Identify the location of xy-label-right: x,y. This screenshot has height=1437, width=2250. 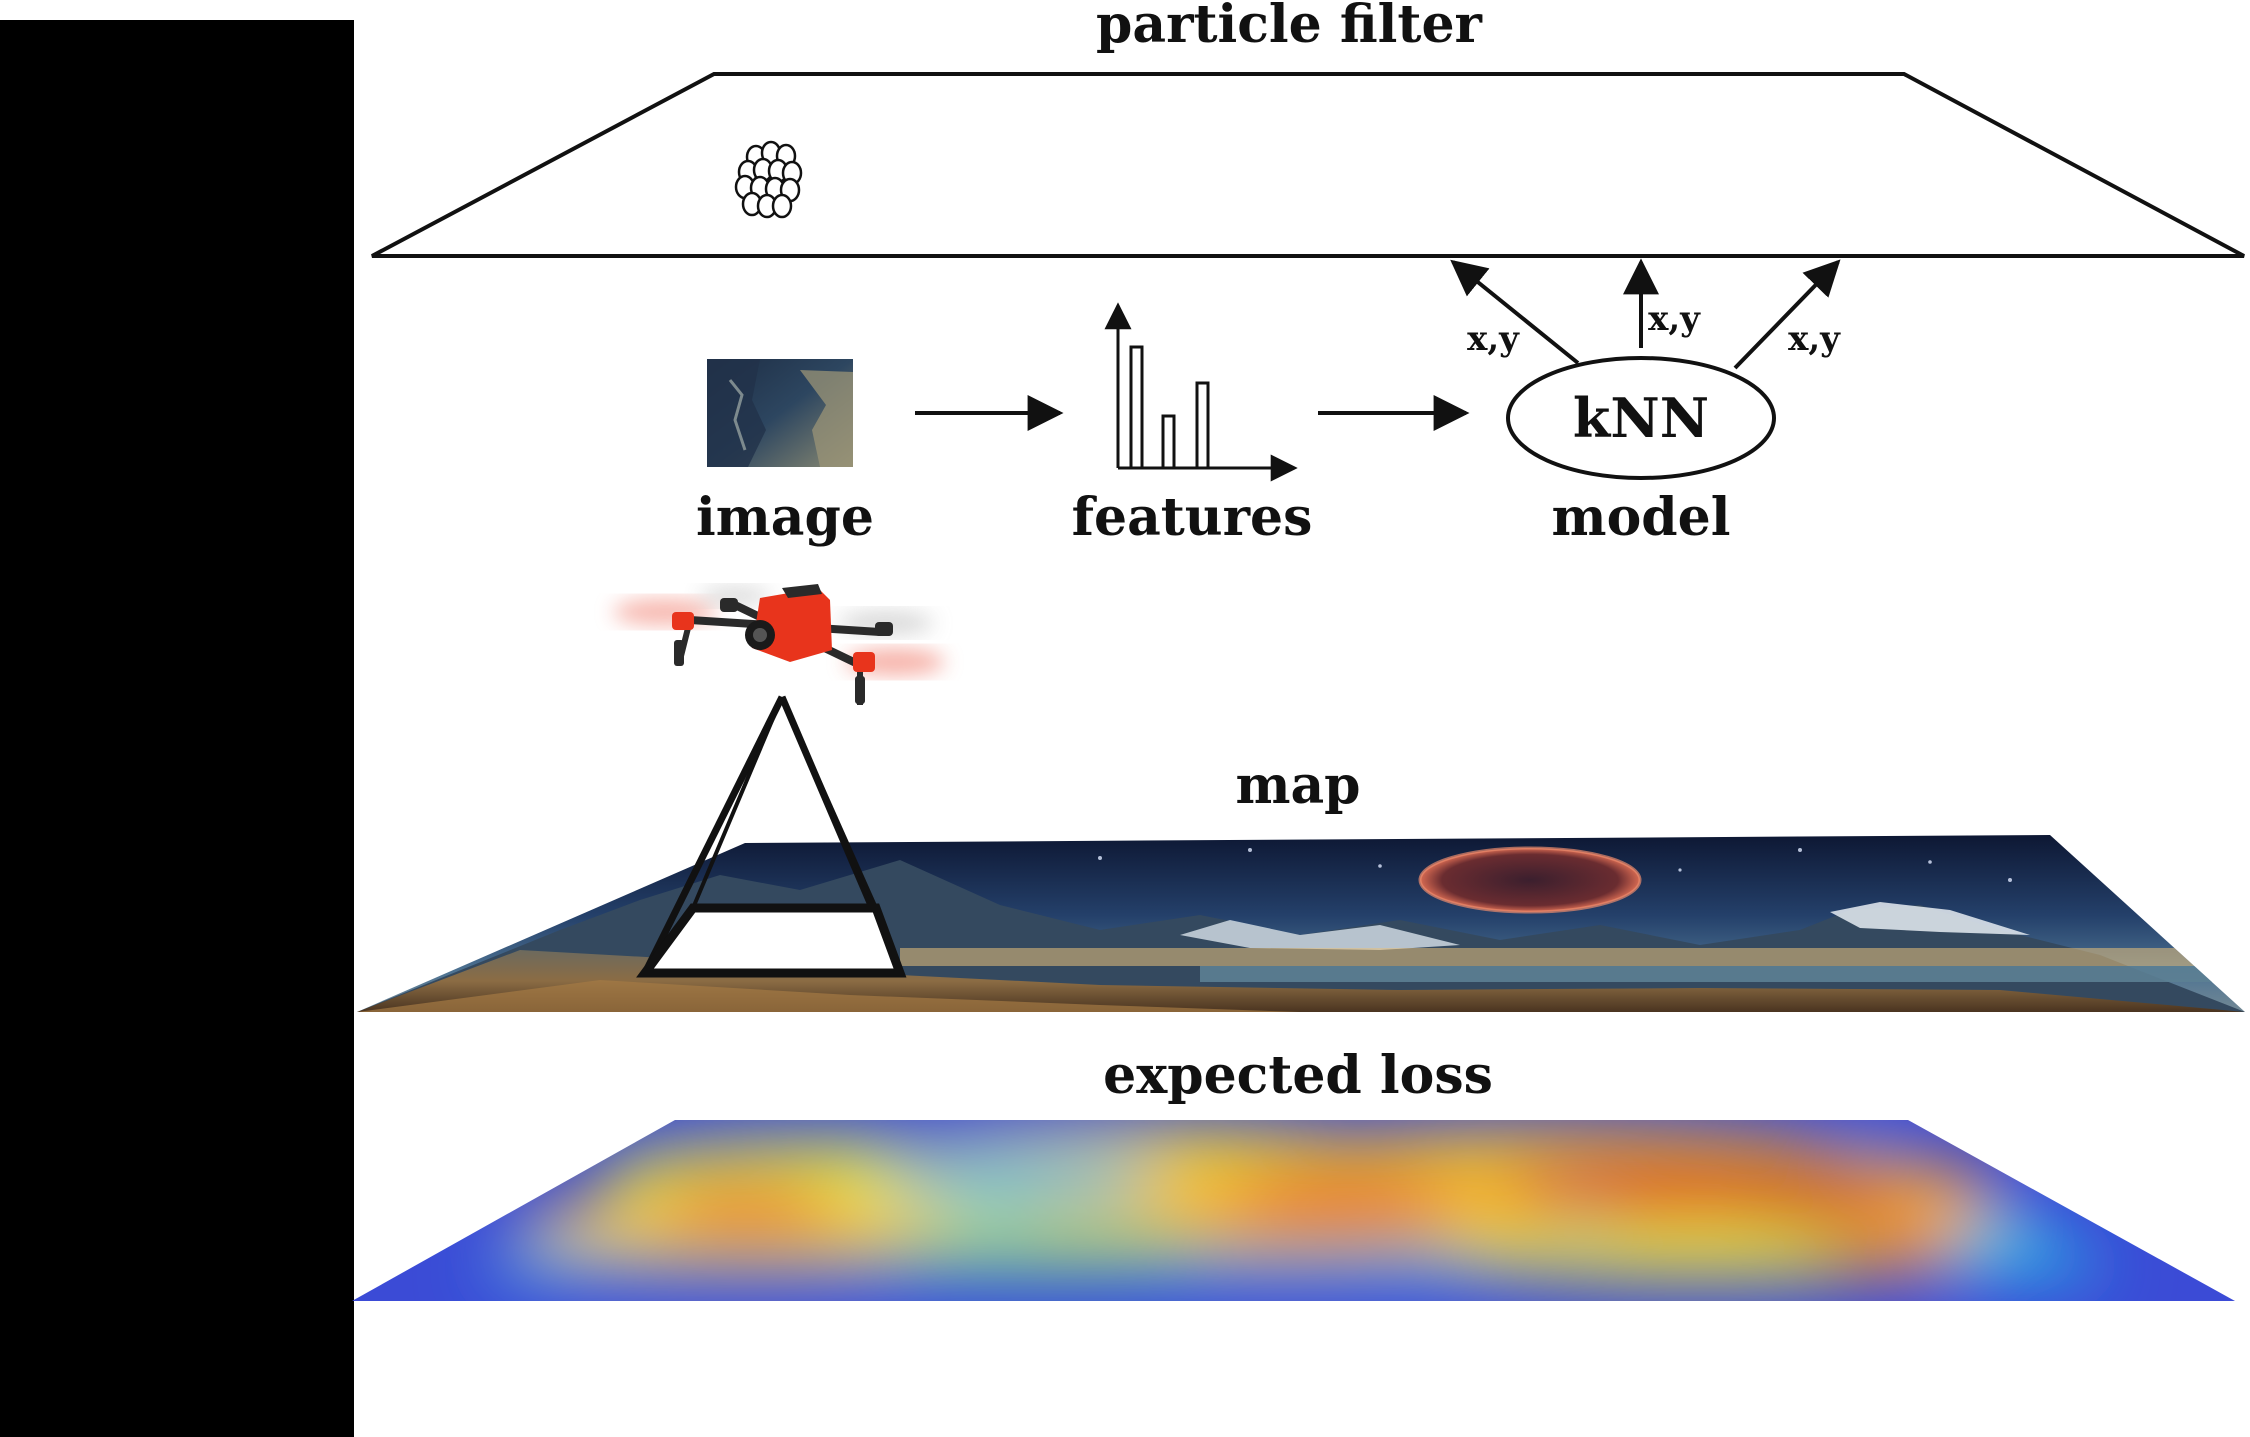
(1814, 339).